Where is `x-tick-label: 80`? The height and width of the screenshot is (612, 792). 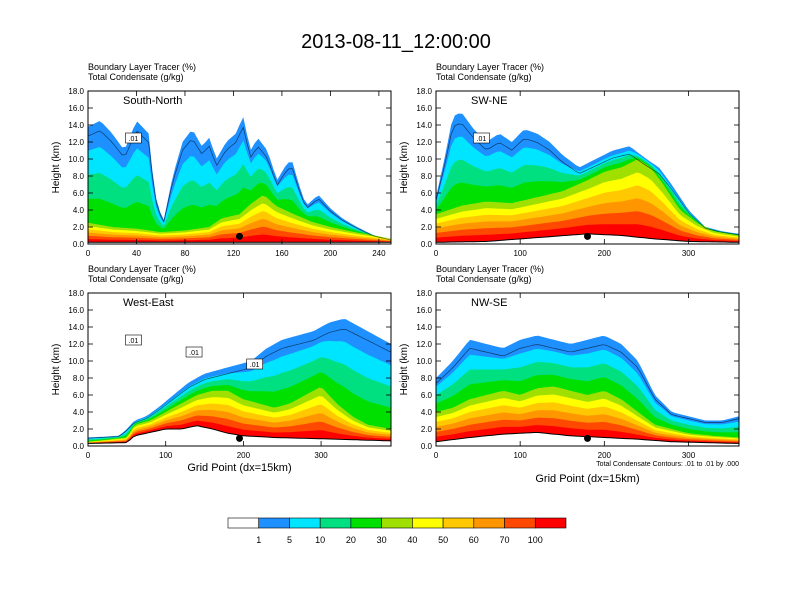
x-tick-label: 80 is located at coordinates (185, 253).